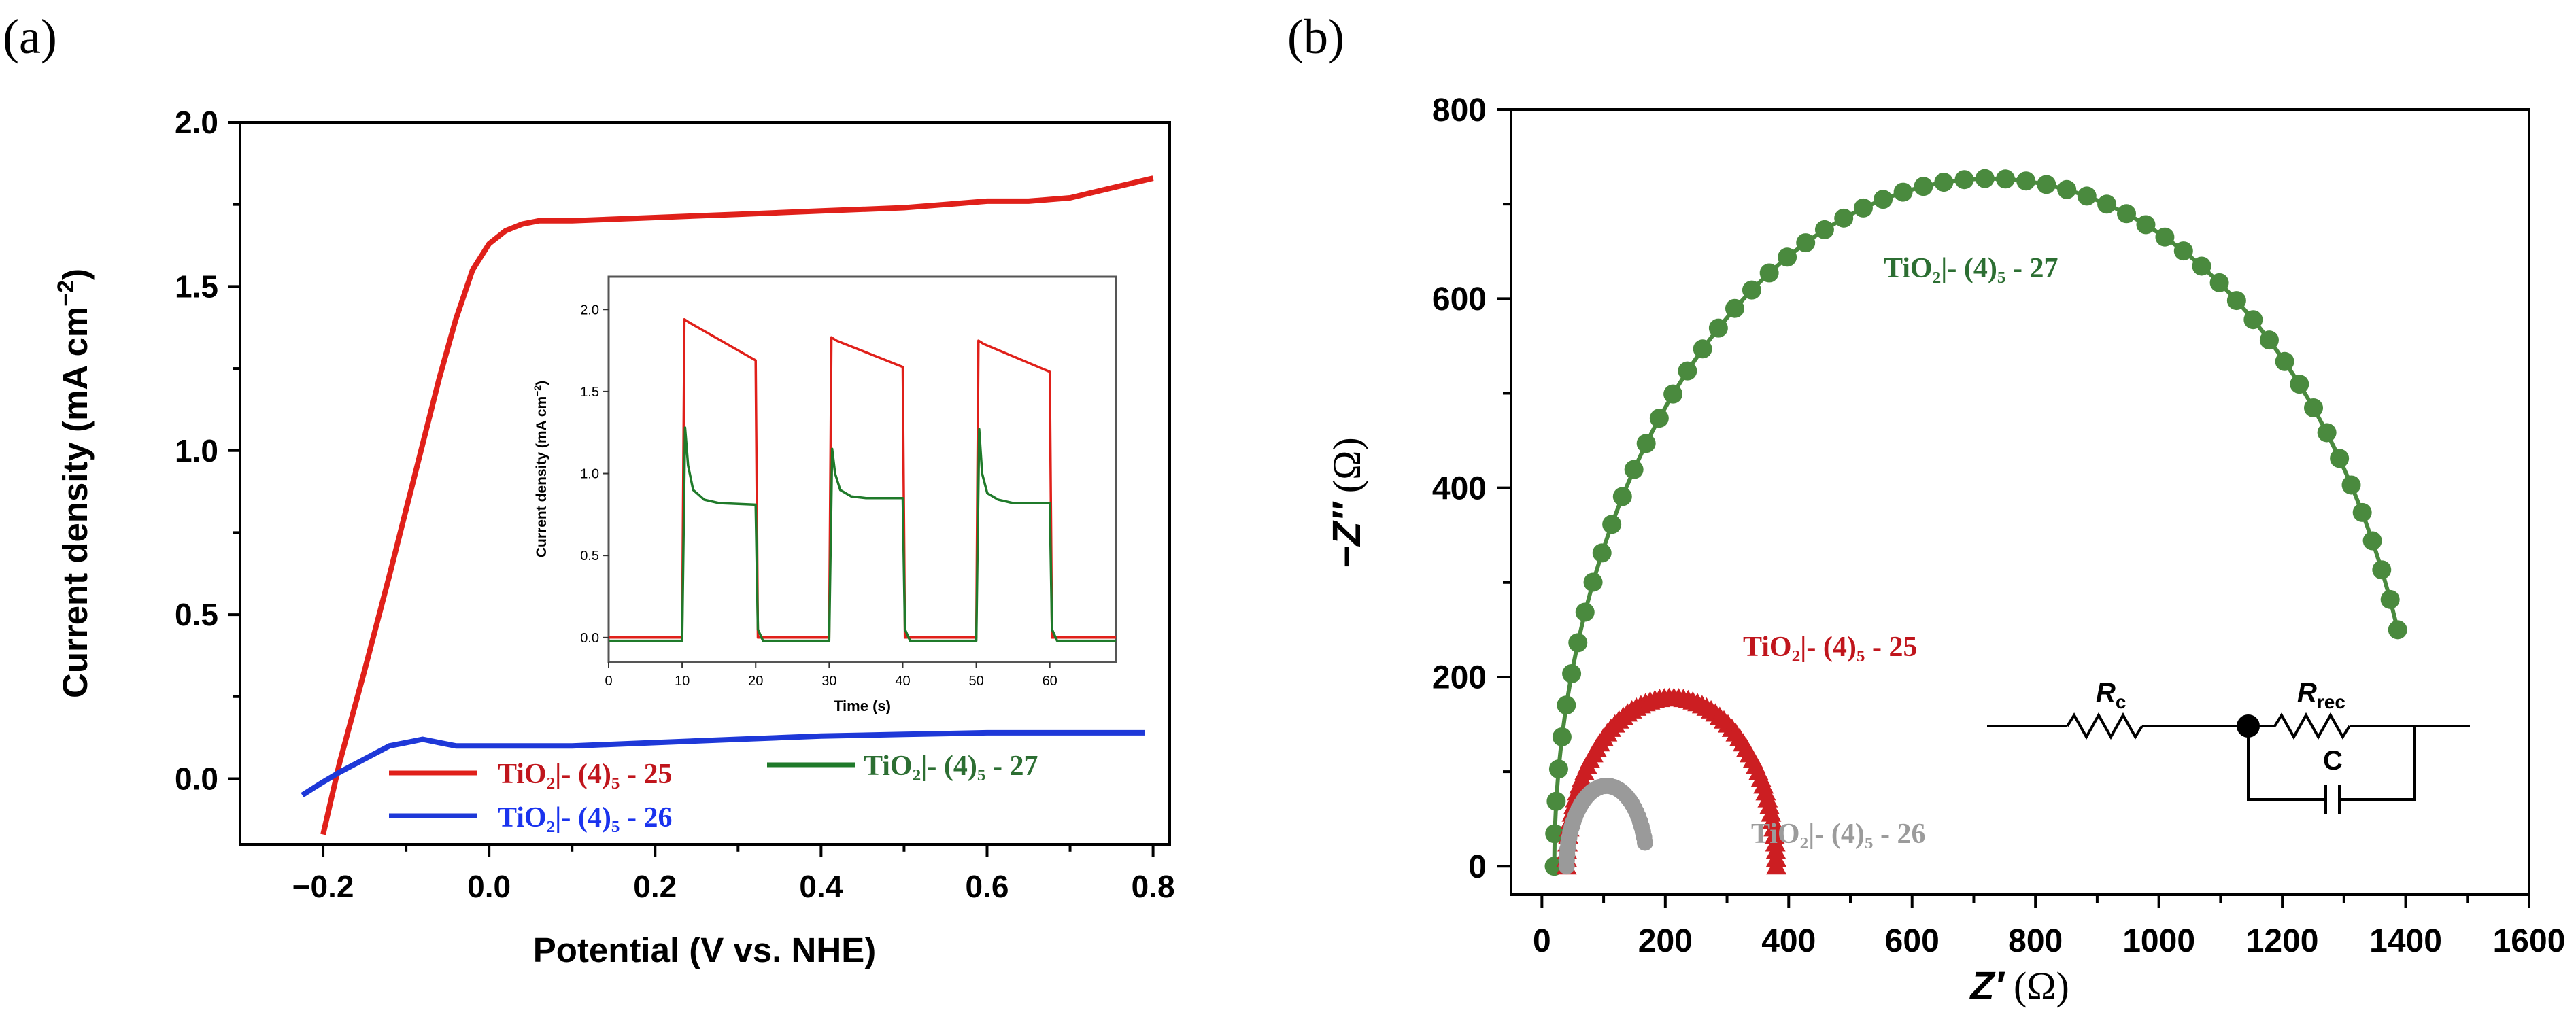 The height and width of the screenshot is (1017, 2576). I want to click on inset-y-axis-label-sup: −2, so click(537, 390).